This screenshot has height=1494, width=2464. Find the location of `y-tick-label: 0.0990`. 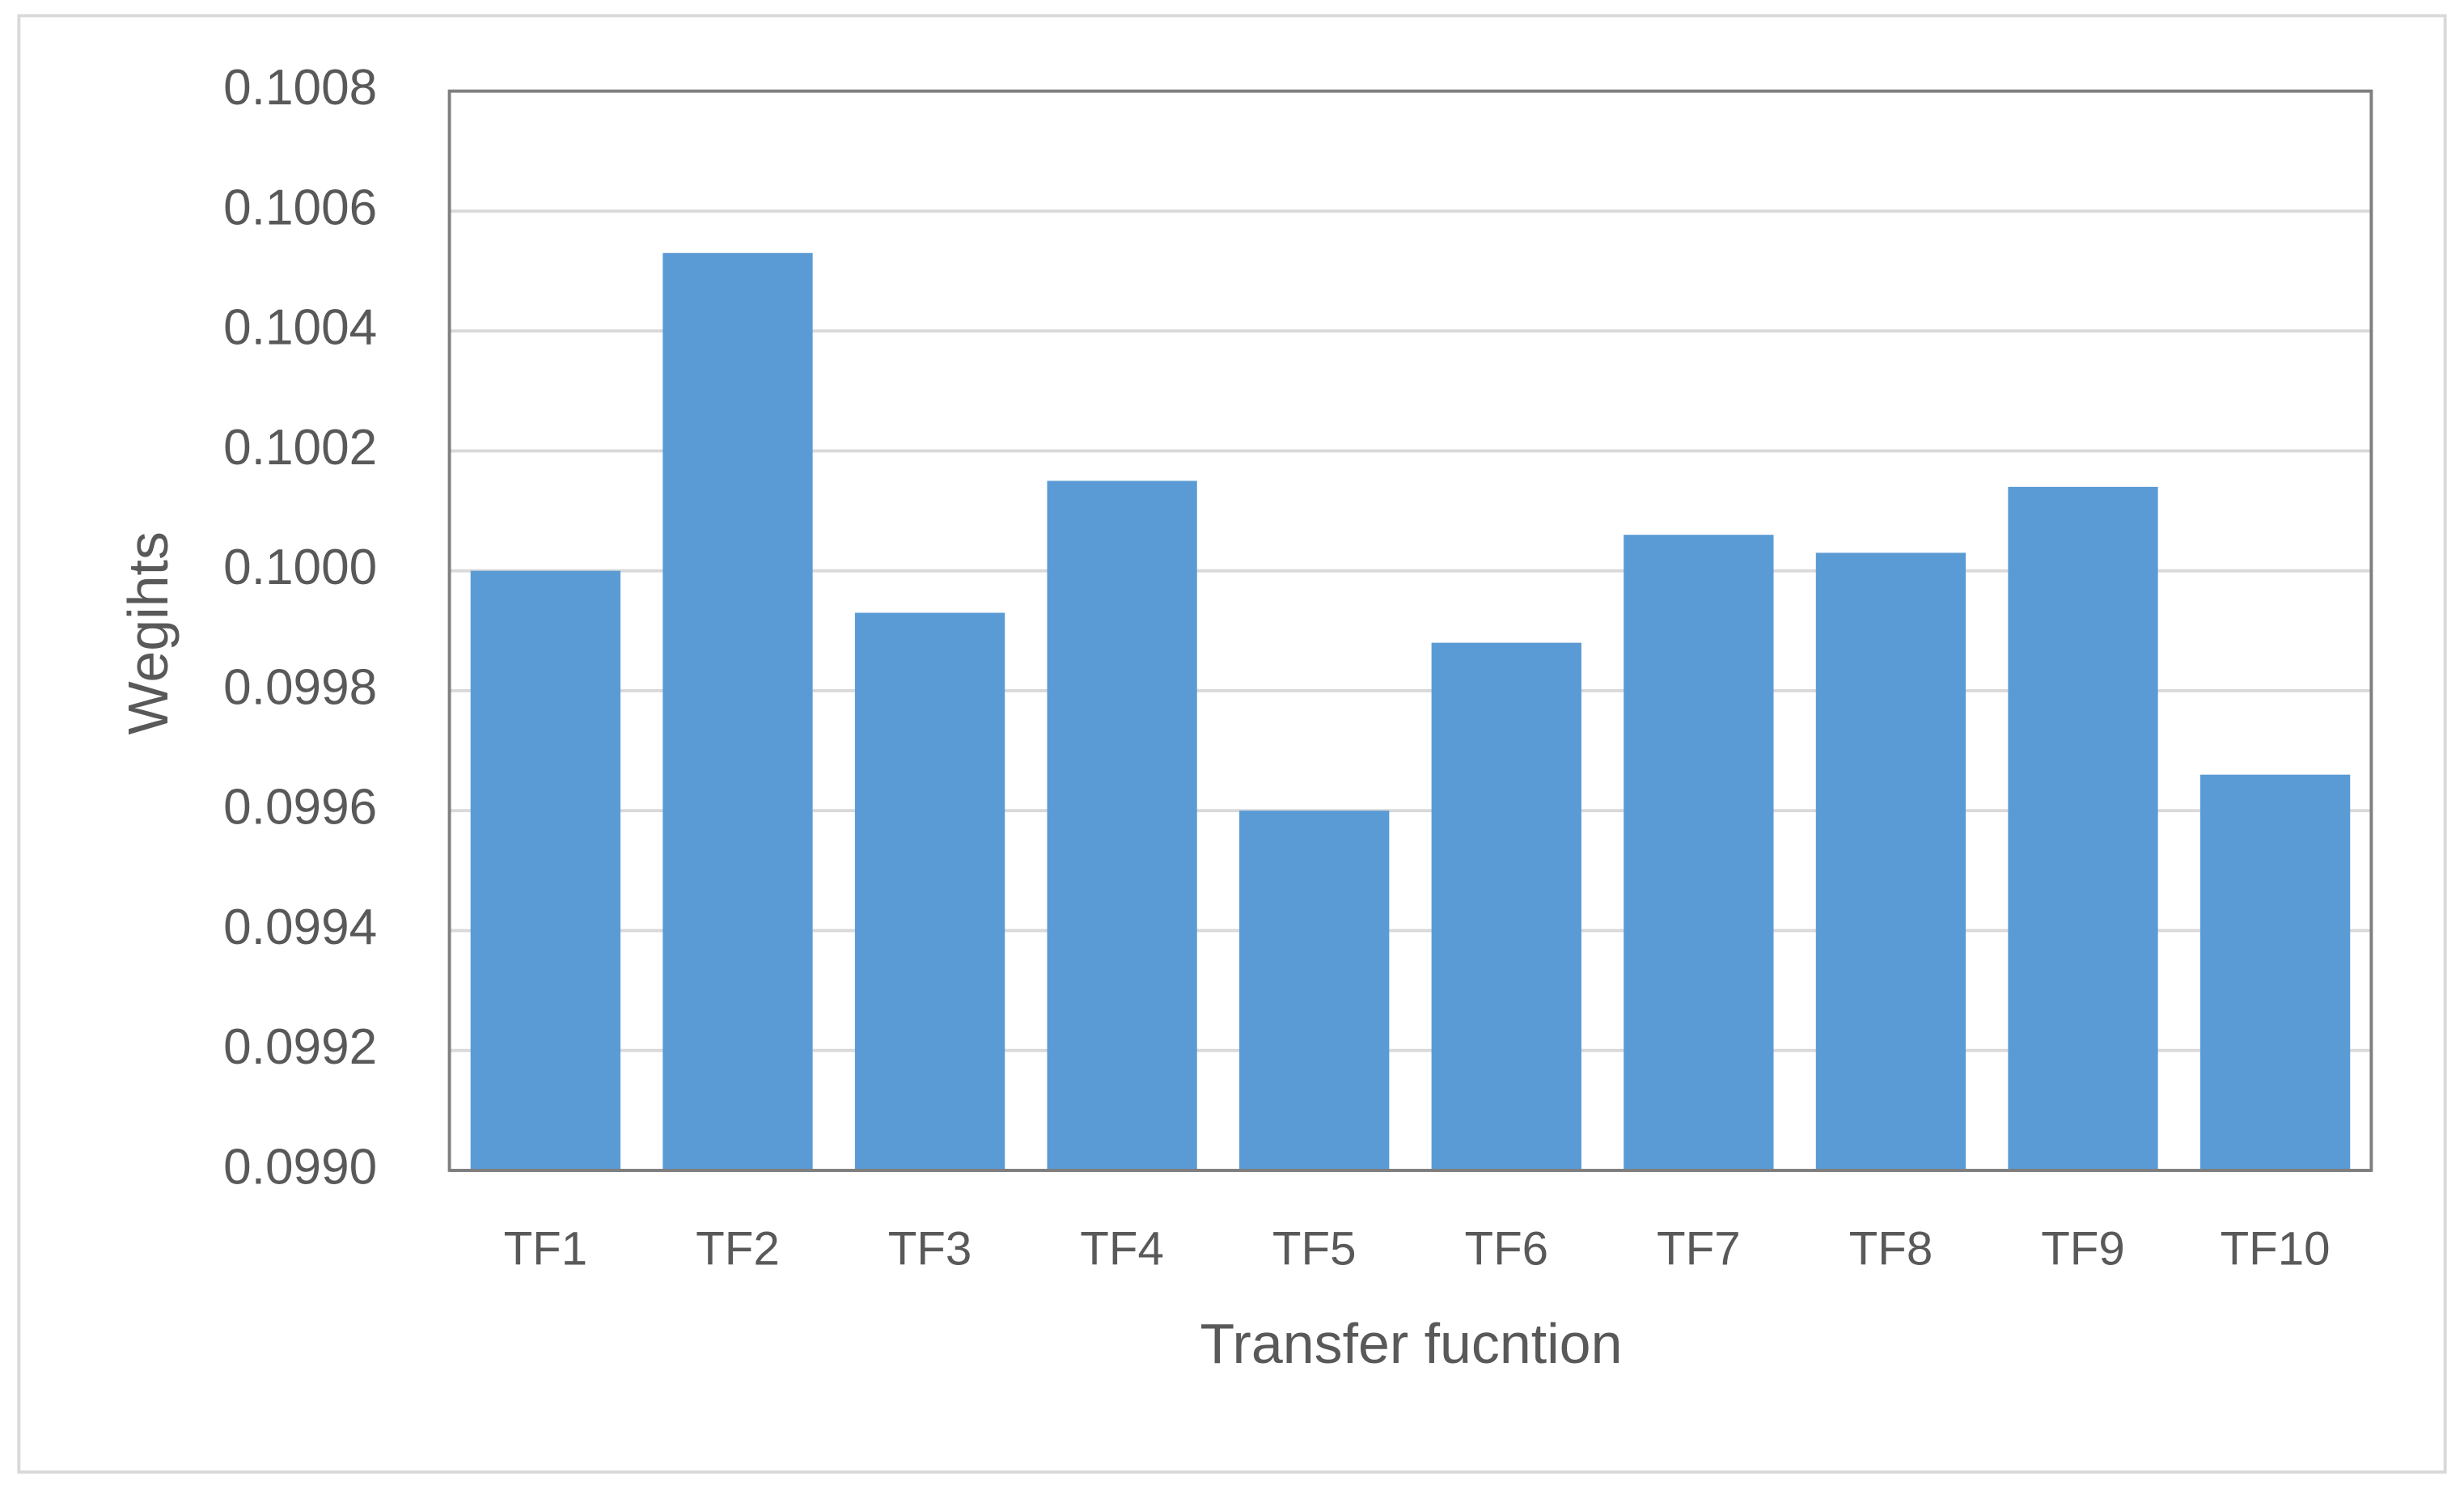

y-tick-label: 0.0990 is located at coordinates (300, 1167).